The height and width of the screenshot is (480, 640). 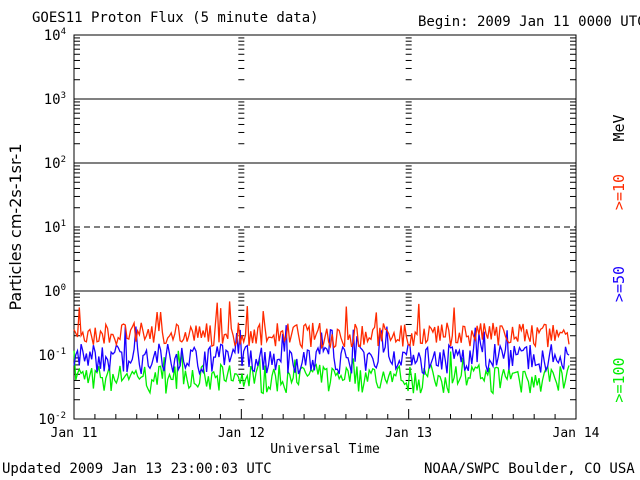 What do you see at coordinates (576, 433) in the screenshot?
I see `x-tick-label: Jan 14` at bounding box center [576, 433].